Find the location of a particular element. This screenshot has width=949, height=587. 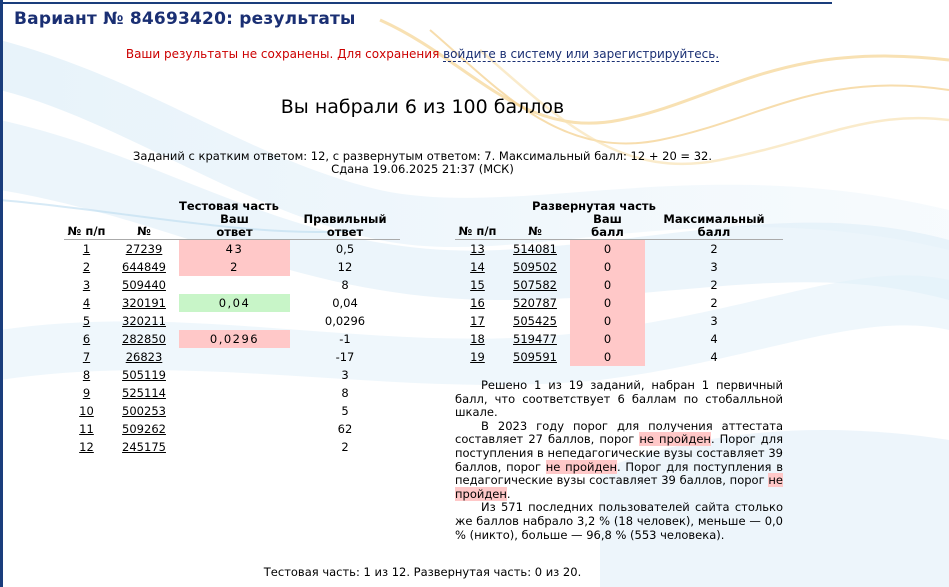

task-id-link: 509591 is located at coordinates (535, 357).